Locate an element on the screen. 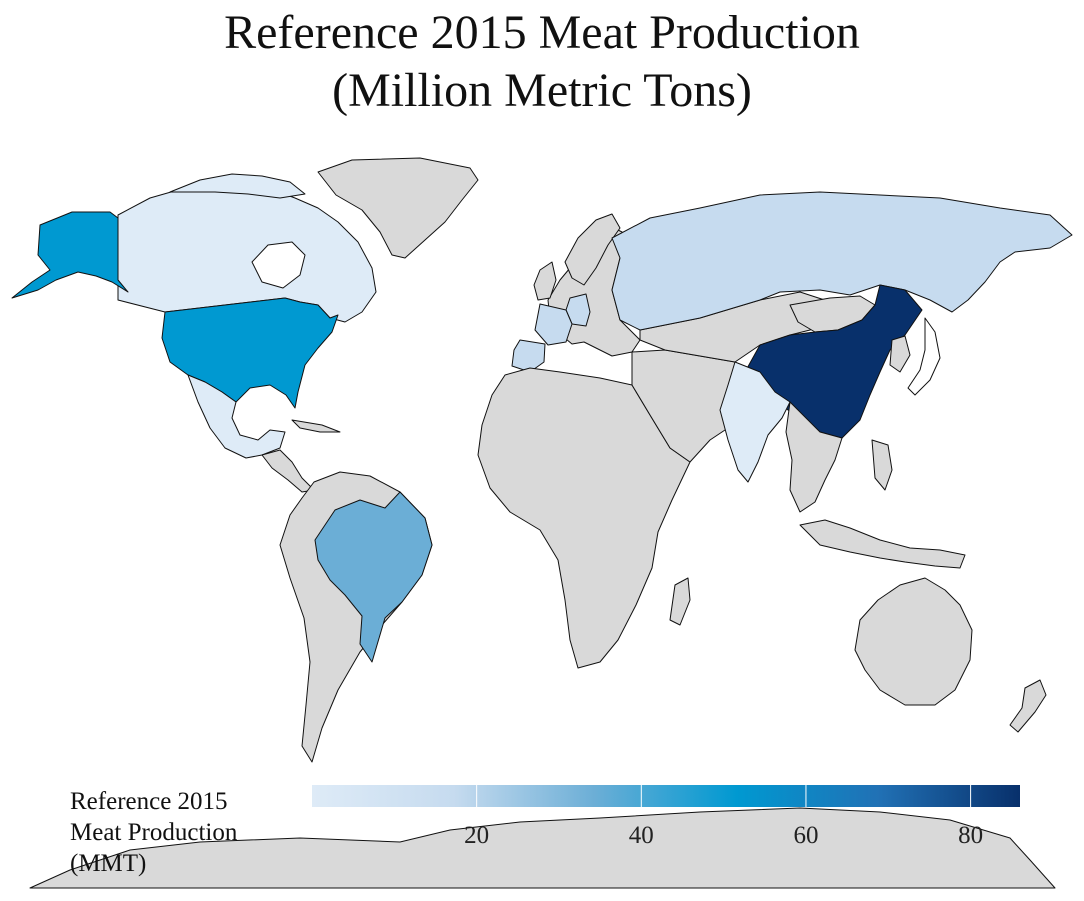 This screenshot has height=901, width=1084. country-greenland is located at coordinates (398, 208).